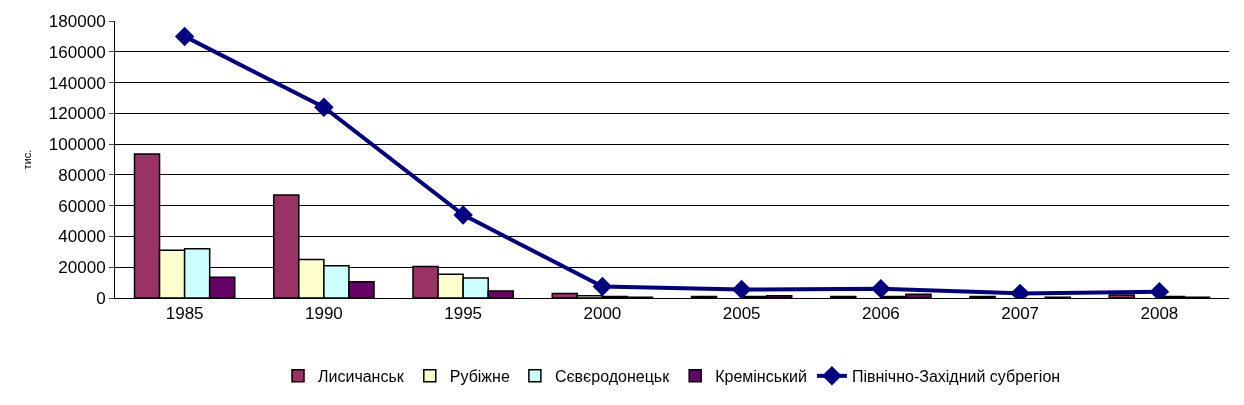 This screenshot has width=1244, height=405. Describe the element at coordinates (479, 377) in the screenshot. I see `legend-label: Рубіжне` at that location.